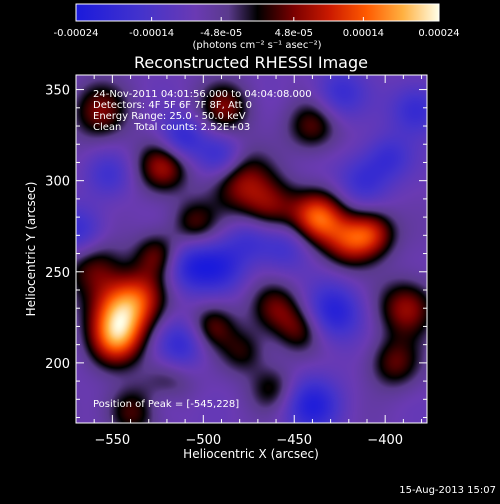 This screenshot has width=500, height=504. I want to click on colorbar-tick-label: -0.00024, so click(76, 33).